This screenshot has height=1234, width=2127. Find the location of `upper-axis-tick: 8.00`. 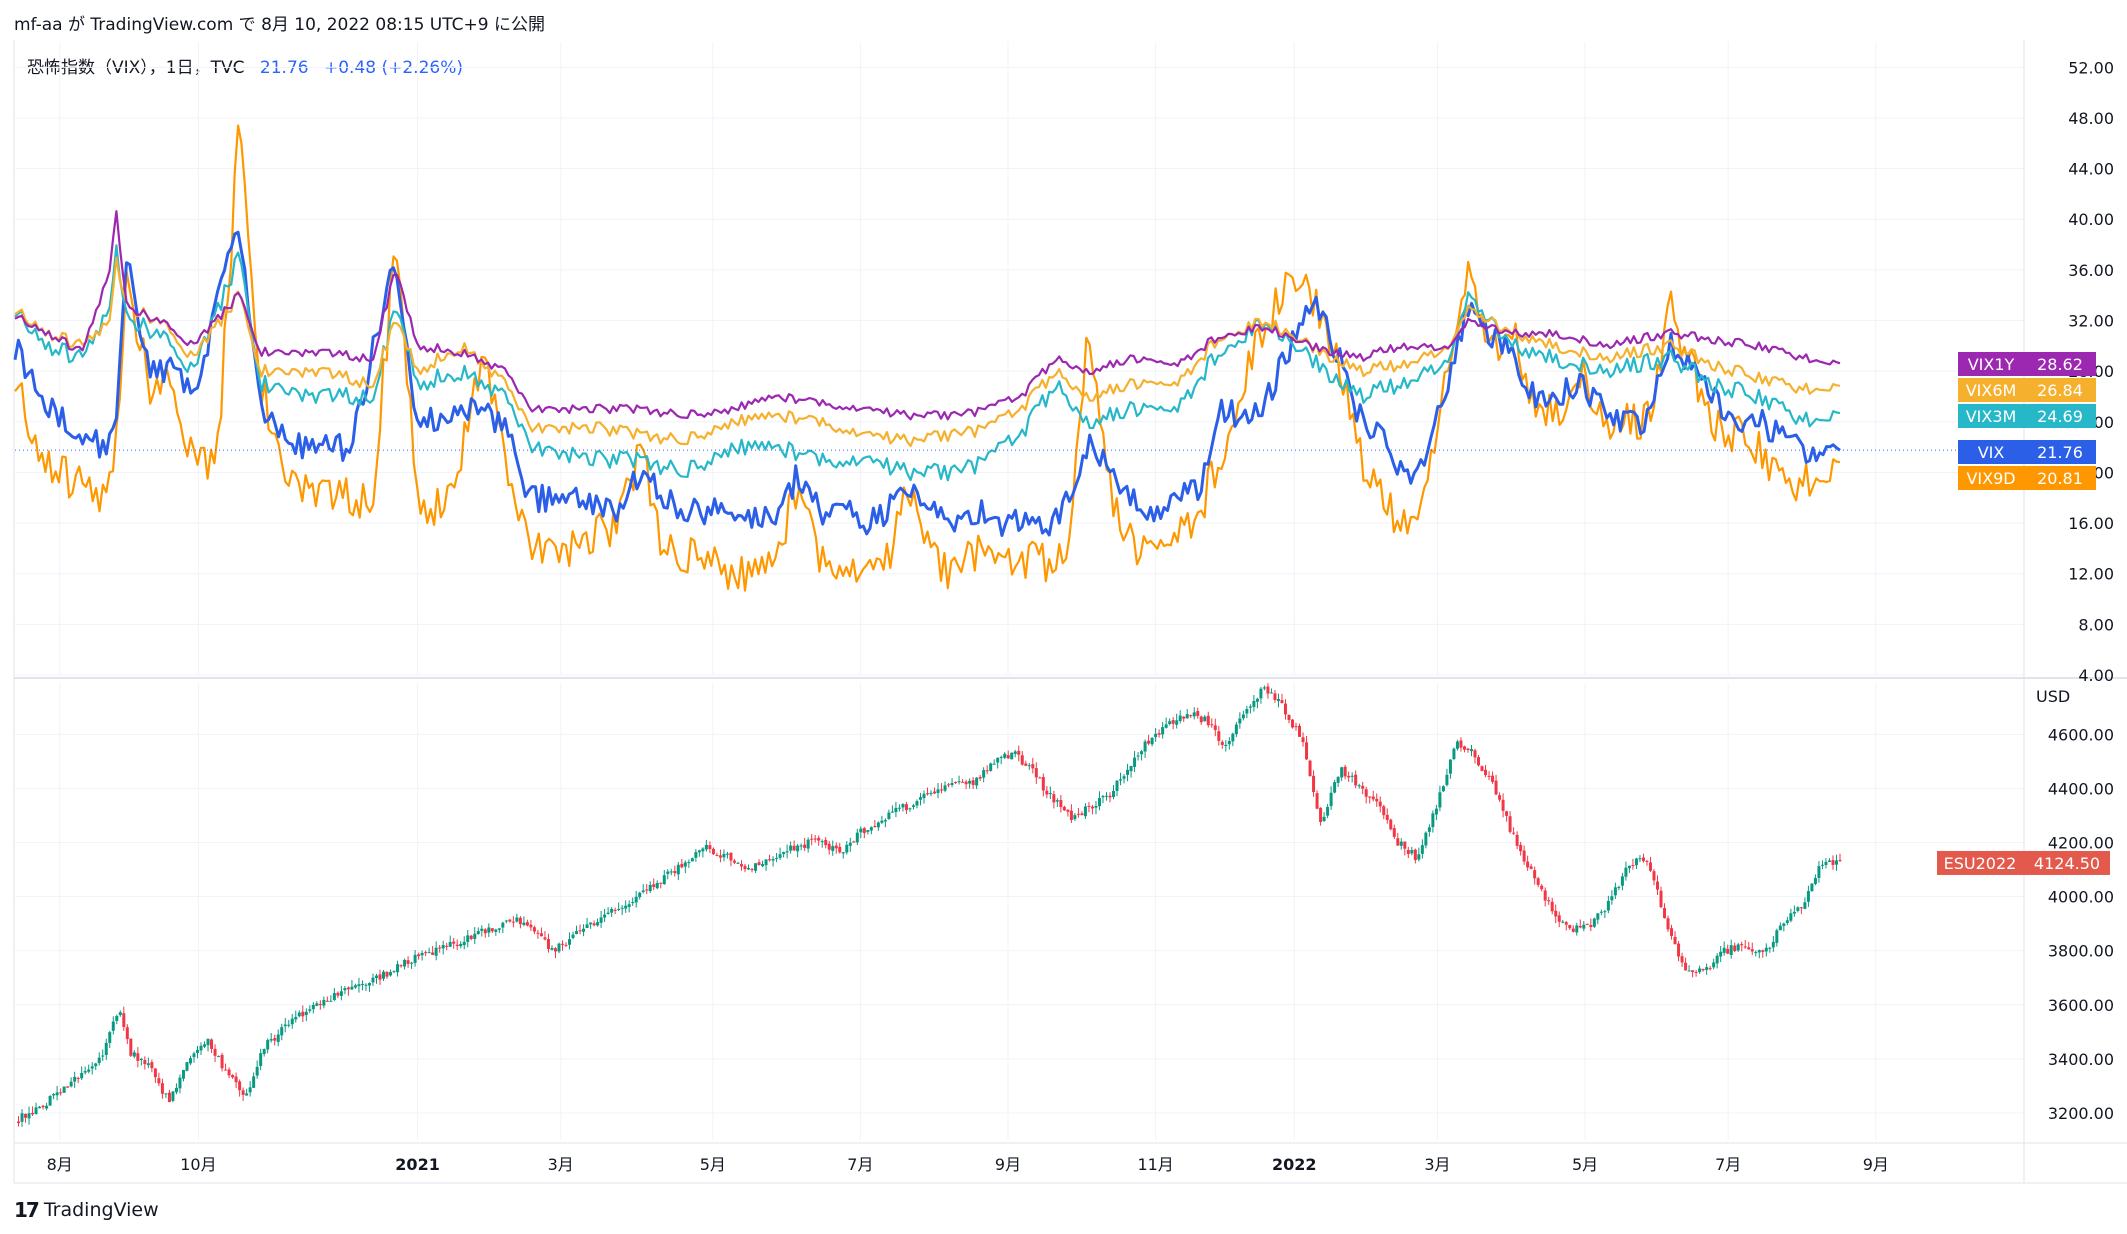

upper-axis-tick: 8.00 is located at coordinates (2096, 624).